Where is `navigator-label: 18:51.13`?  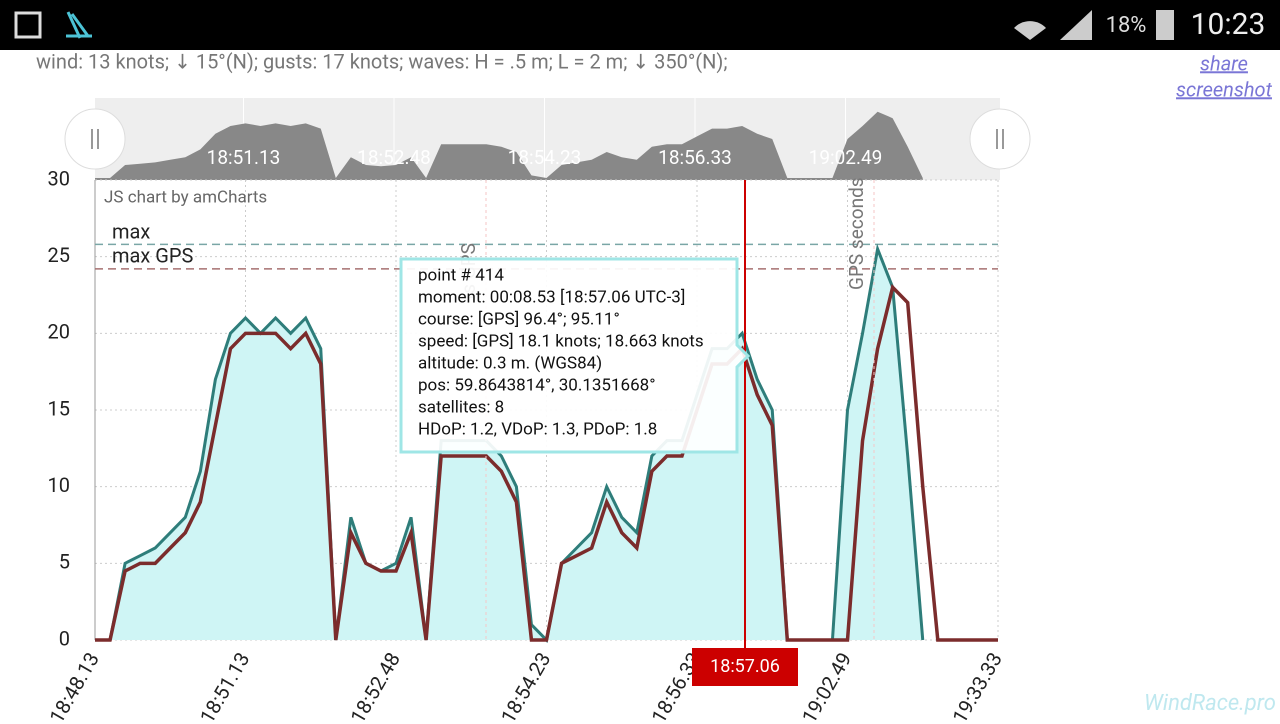 navigator-label: 18:51.13 is located at coordinates (244, 157).